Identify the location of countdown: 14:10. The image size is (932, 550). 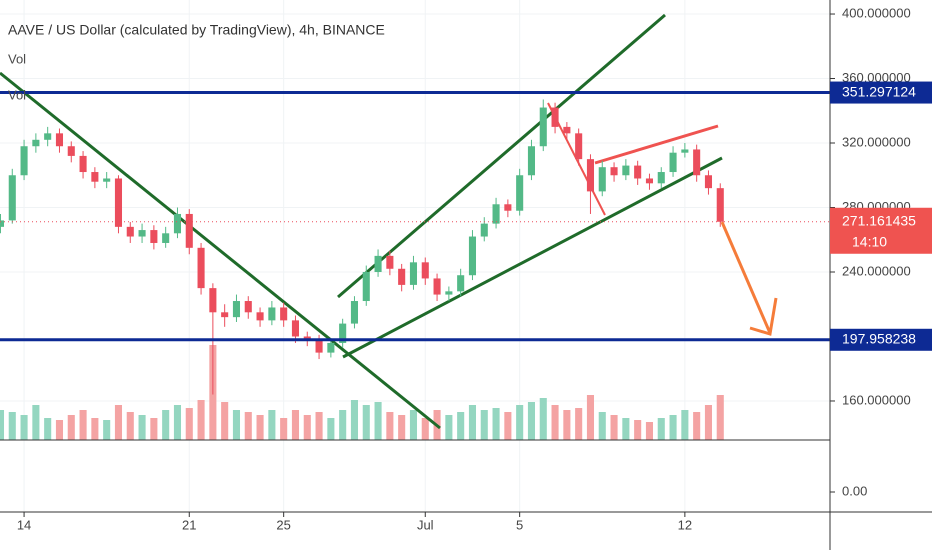
(869, 241).